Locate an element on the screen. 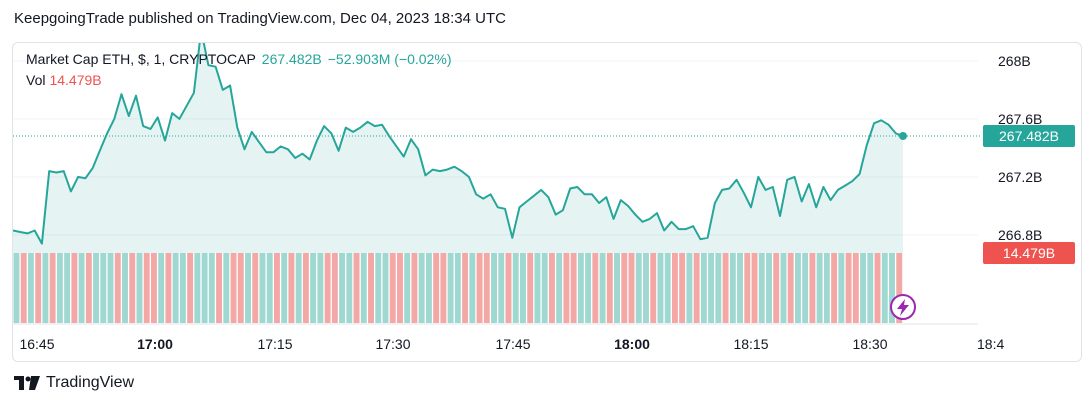 The height and width of the screenshot is (407, 1090). lightning-icon-bolt is located at coordinates (903, 307).